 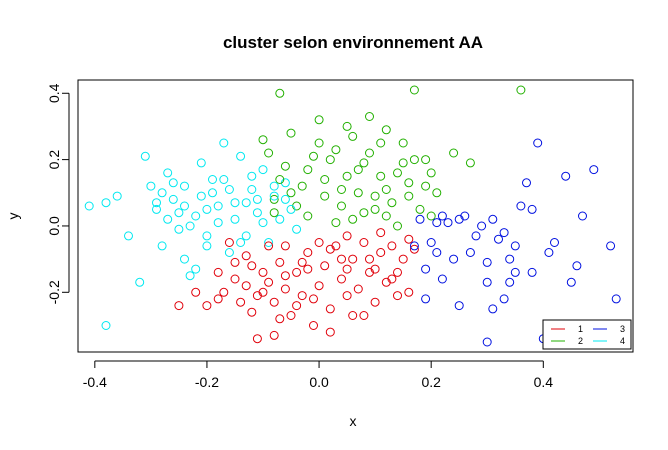 I want to click on chart-title: cluster selon environnement AA, so click(x=353, y=42).